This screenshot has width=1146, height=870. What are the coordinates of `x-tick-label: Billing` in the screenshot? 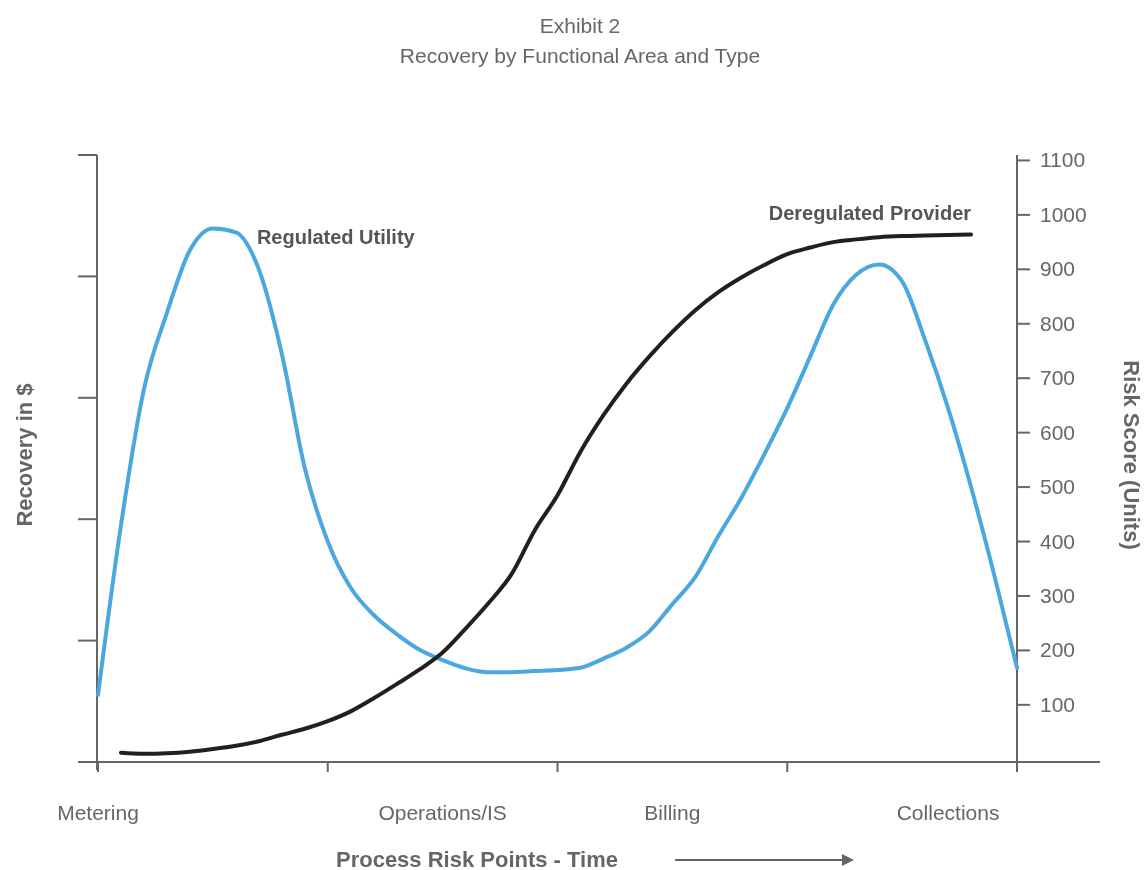 It's located at (672, 812).